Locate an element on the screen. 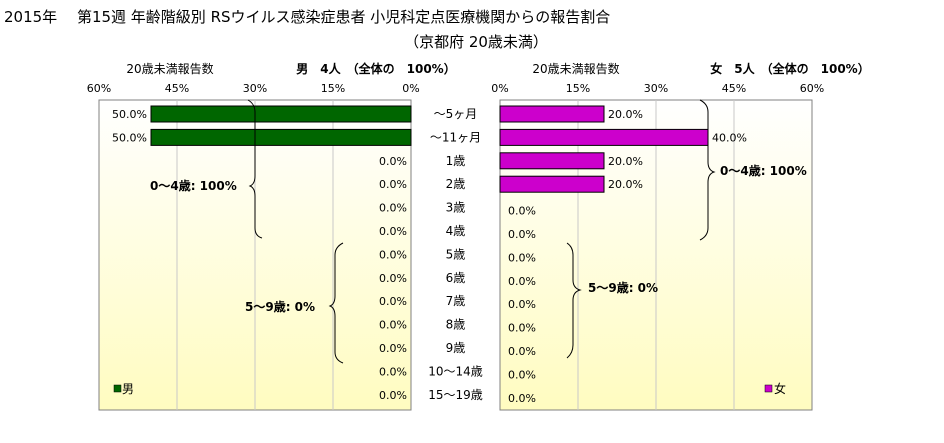 This screenshot has height=443, width=944. female-legend-label: 女 is located at coordinates (780, 388).